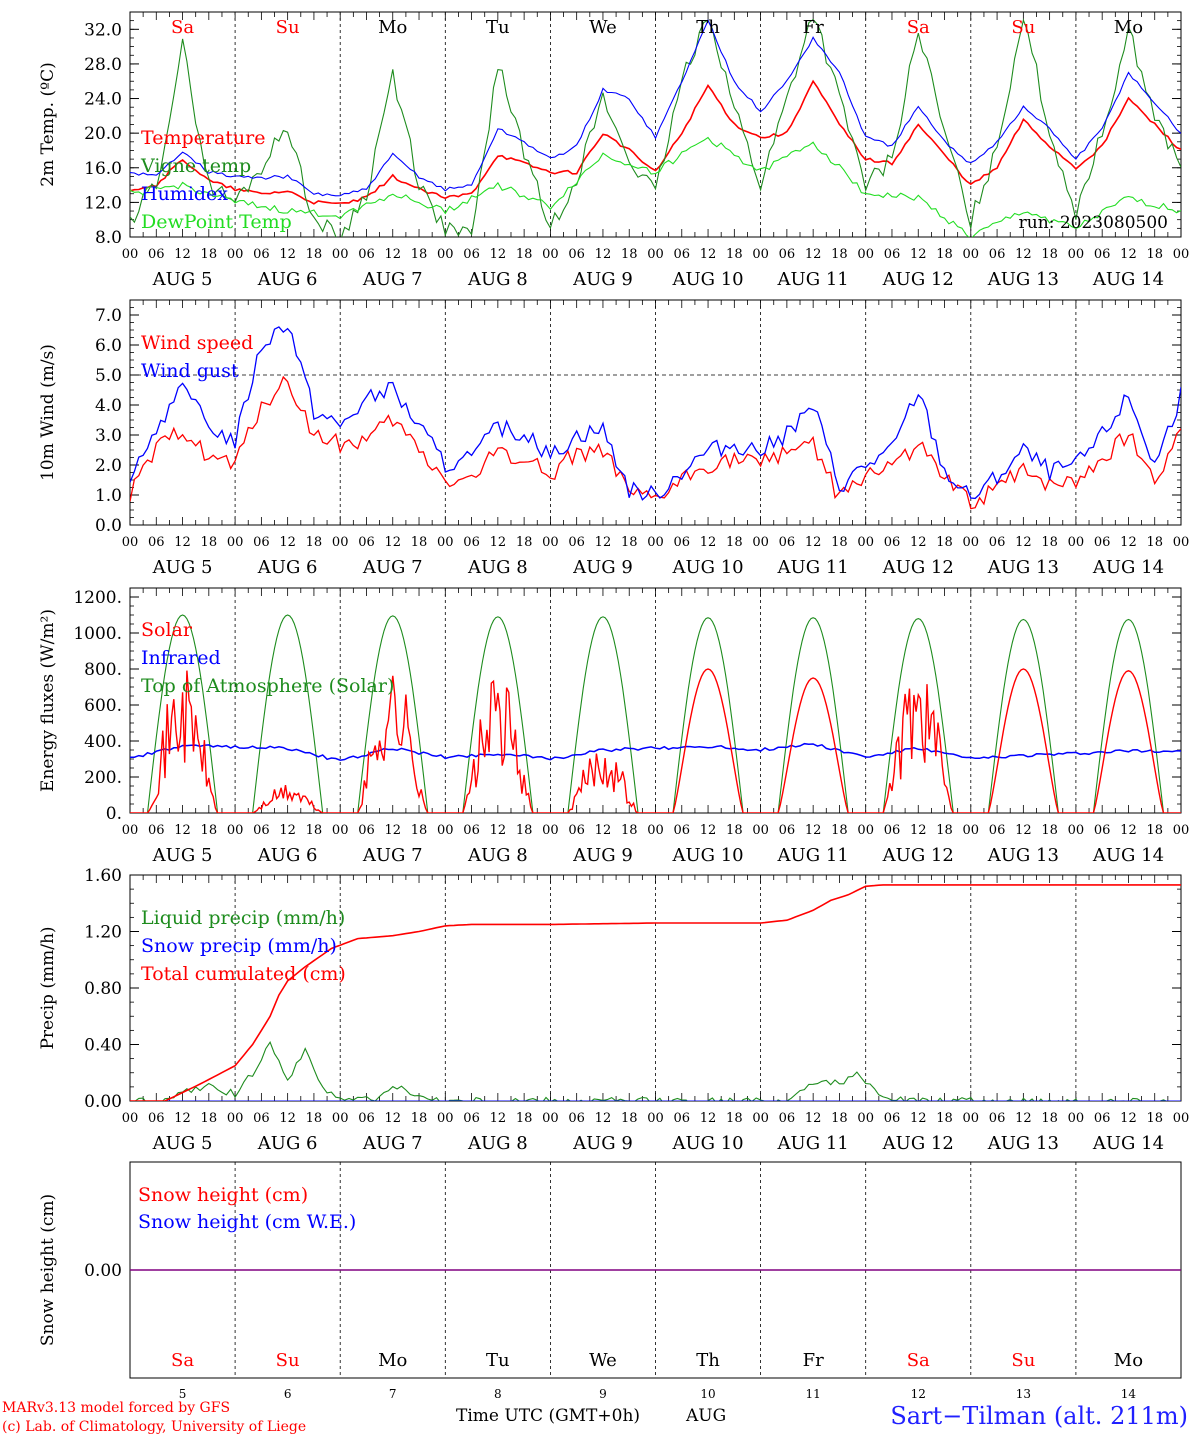 This screenshot has width=1194, height=1440. I want to click on weekday-label: Su, so click(288, 27).